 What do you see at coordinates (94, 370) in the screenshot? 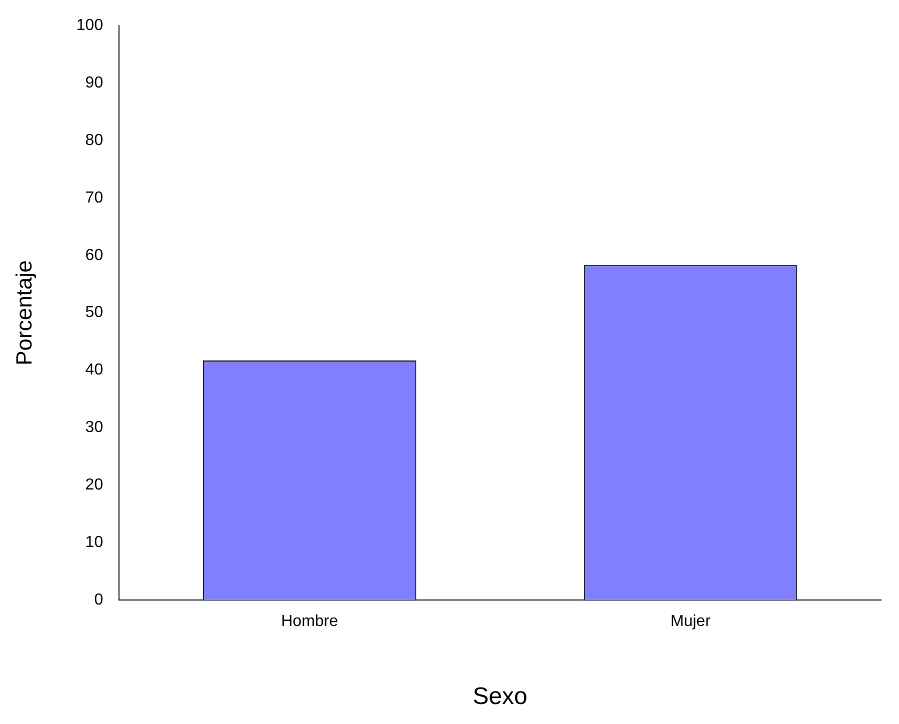
I see `y-tick-label: 40` at bounding box center [94, 370].